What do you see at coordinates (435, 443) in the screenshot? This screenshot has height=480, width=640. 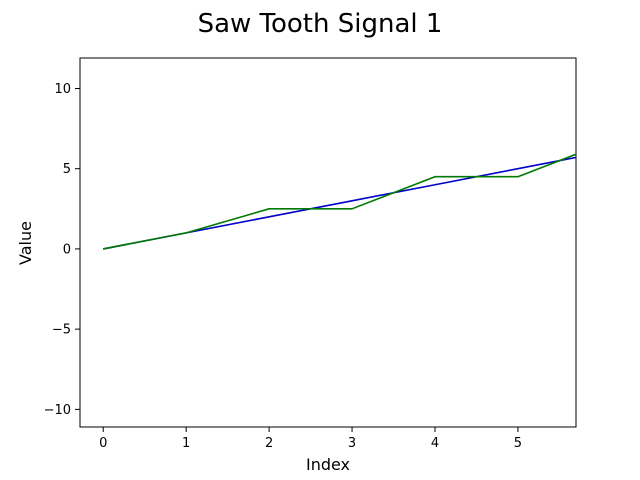 I see `x-tick-label: 4` at bounding box center [435, 443].